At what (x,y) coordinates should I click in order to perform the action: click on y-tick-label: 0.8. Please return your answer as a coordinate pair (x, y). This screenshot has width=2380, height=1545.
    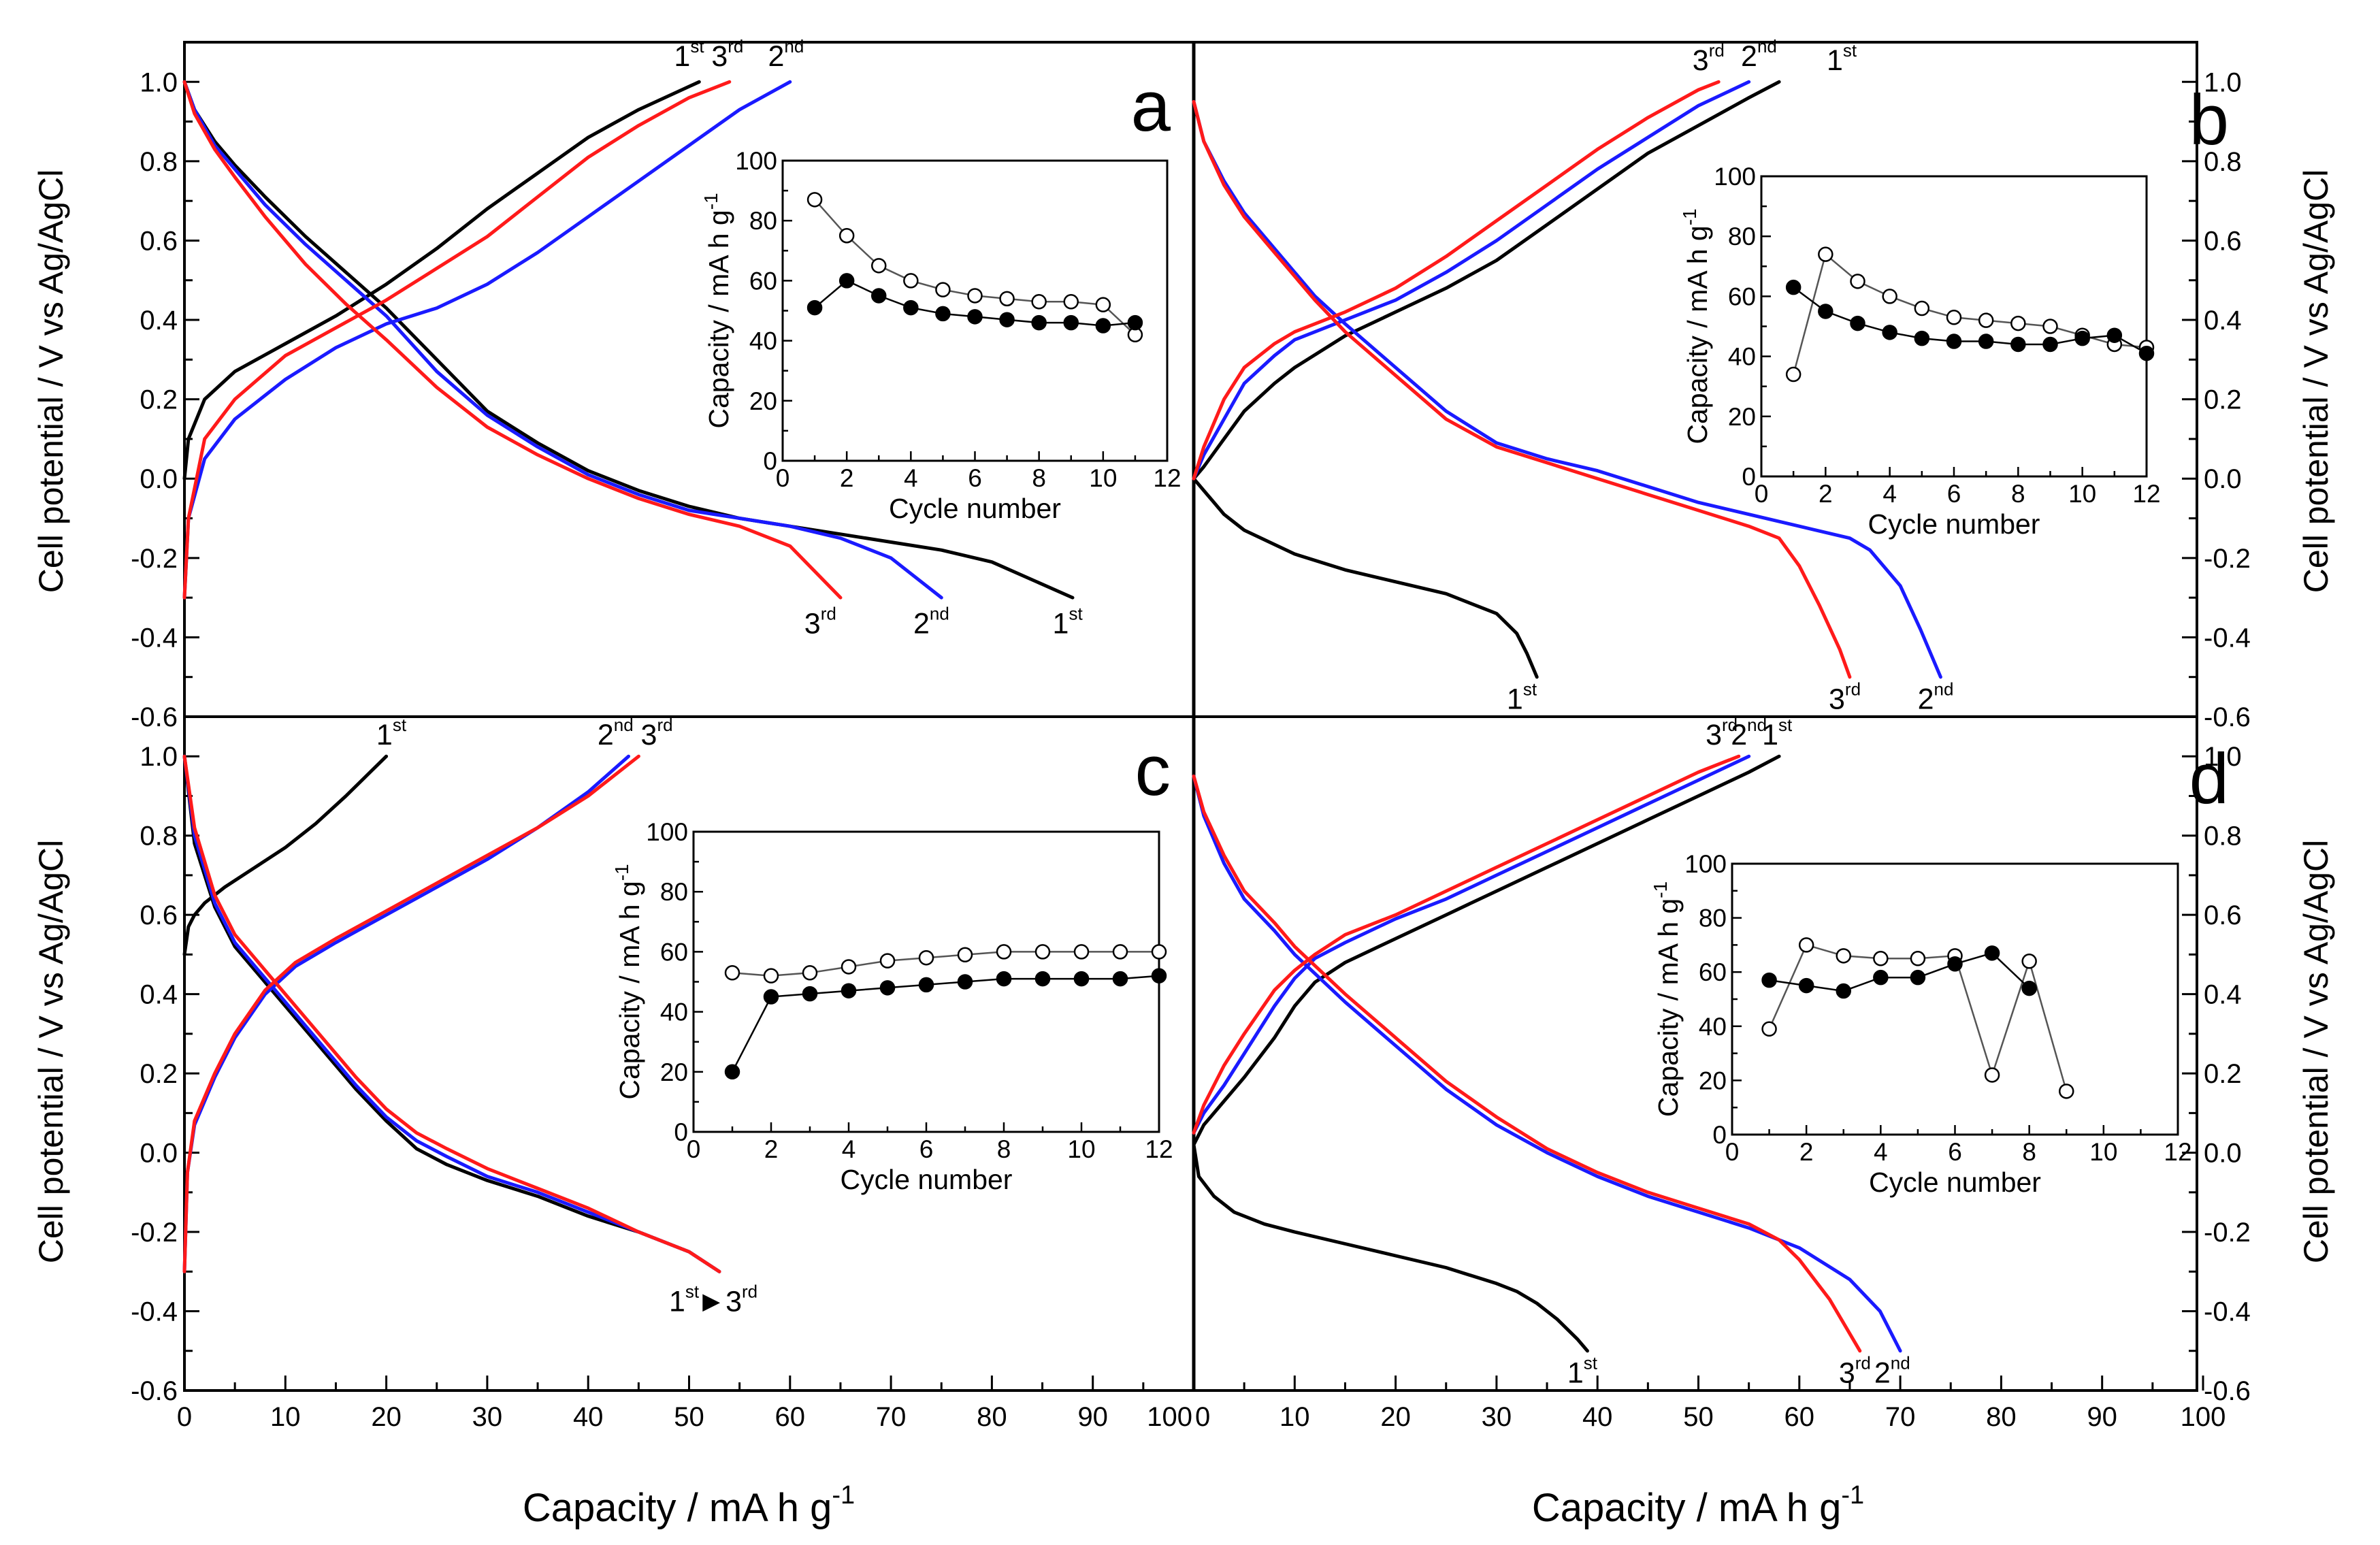
    Looking at the image, I should click on (2223, 836).